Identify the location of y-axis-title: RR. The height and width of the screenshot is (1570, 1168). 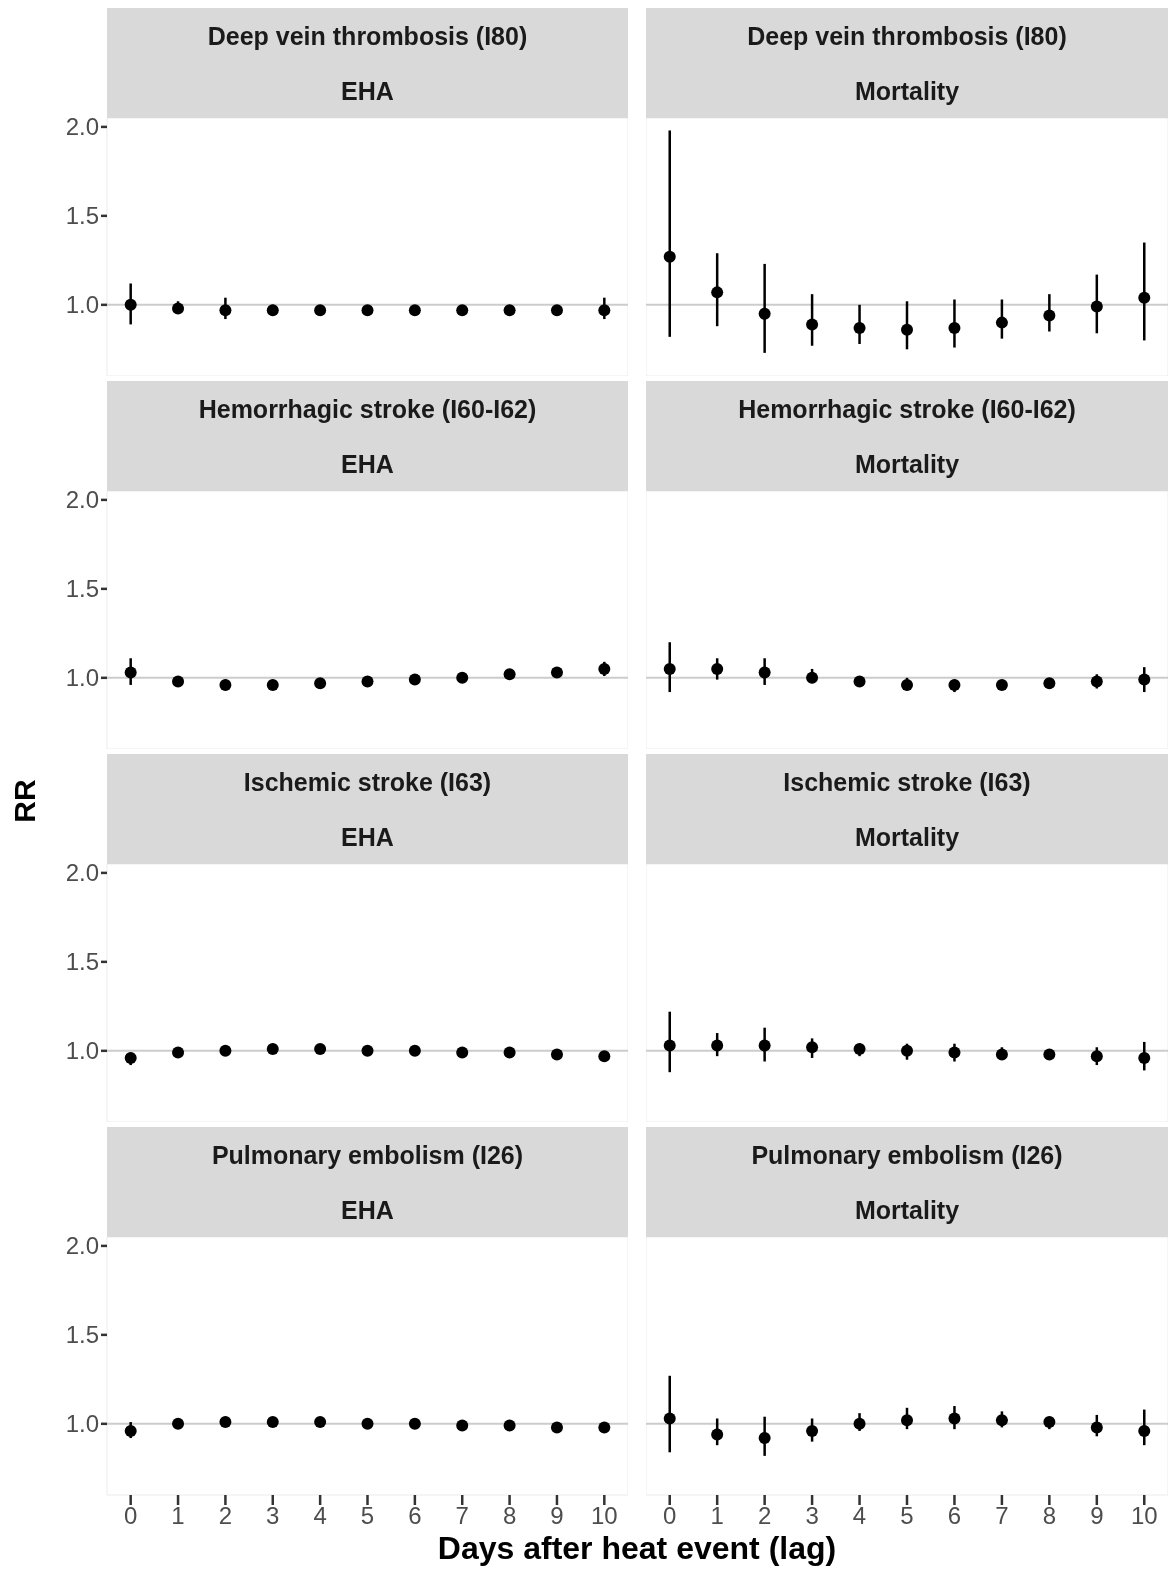
(25, 801).